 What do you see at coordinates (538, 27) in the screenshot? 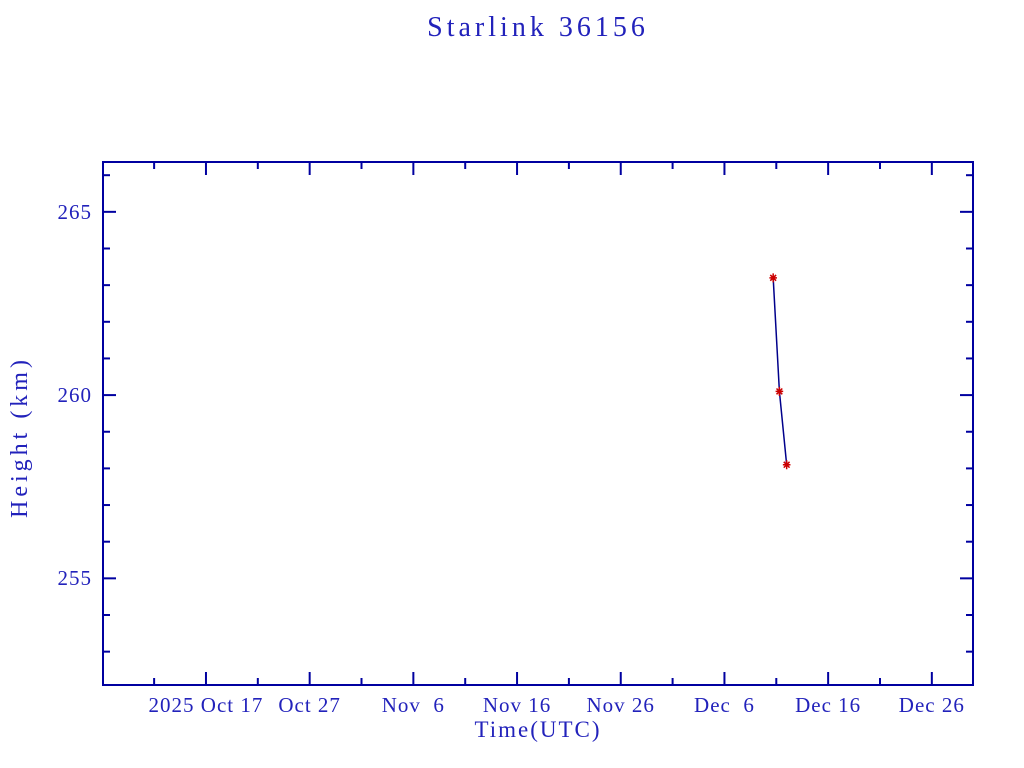
I see `chart-title: Starlink 36156` at bounding box center [538, 27].